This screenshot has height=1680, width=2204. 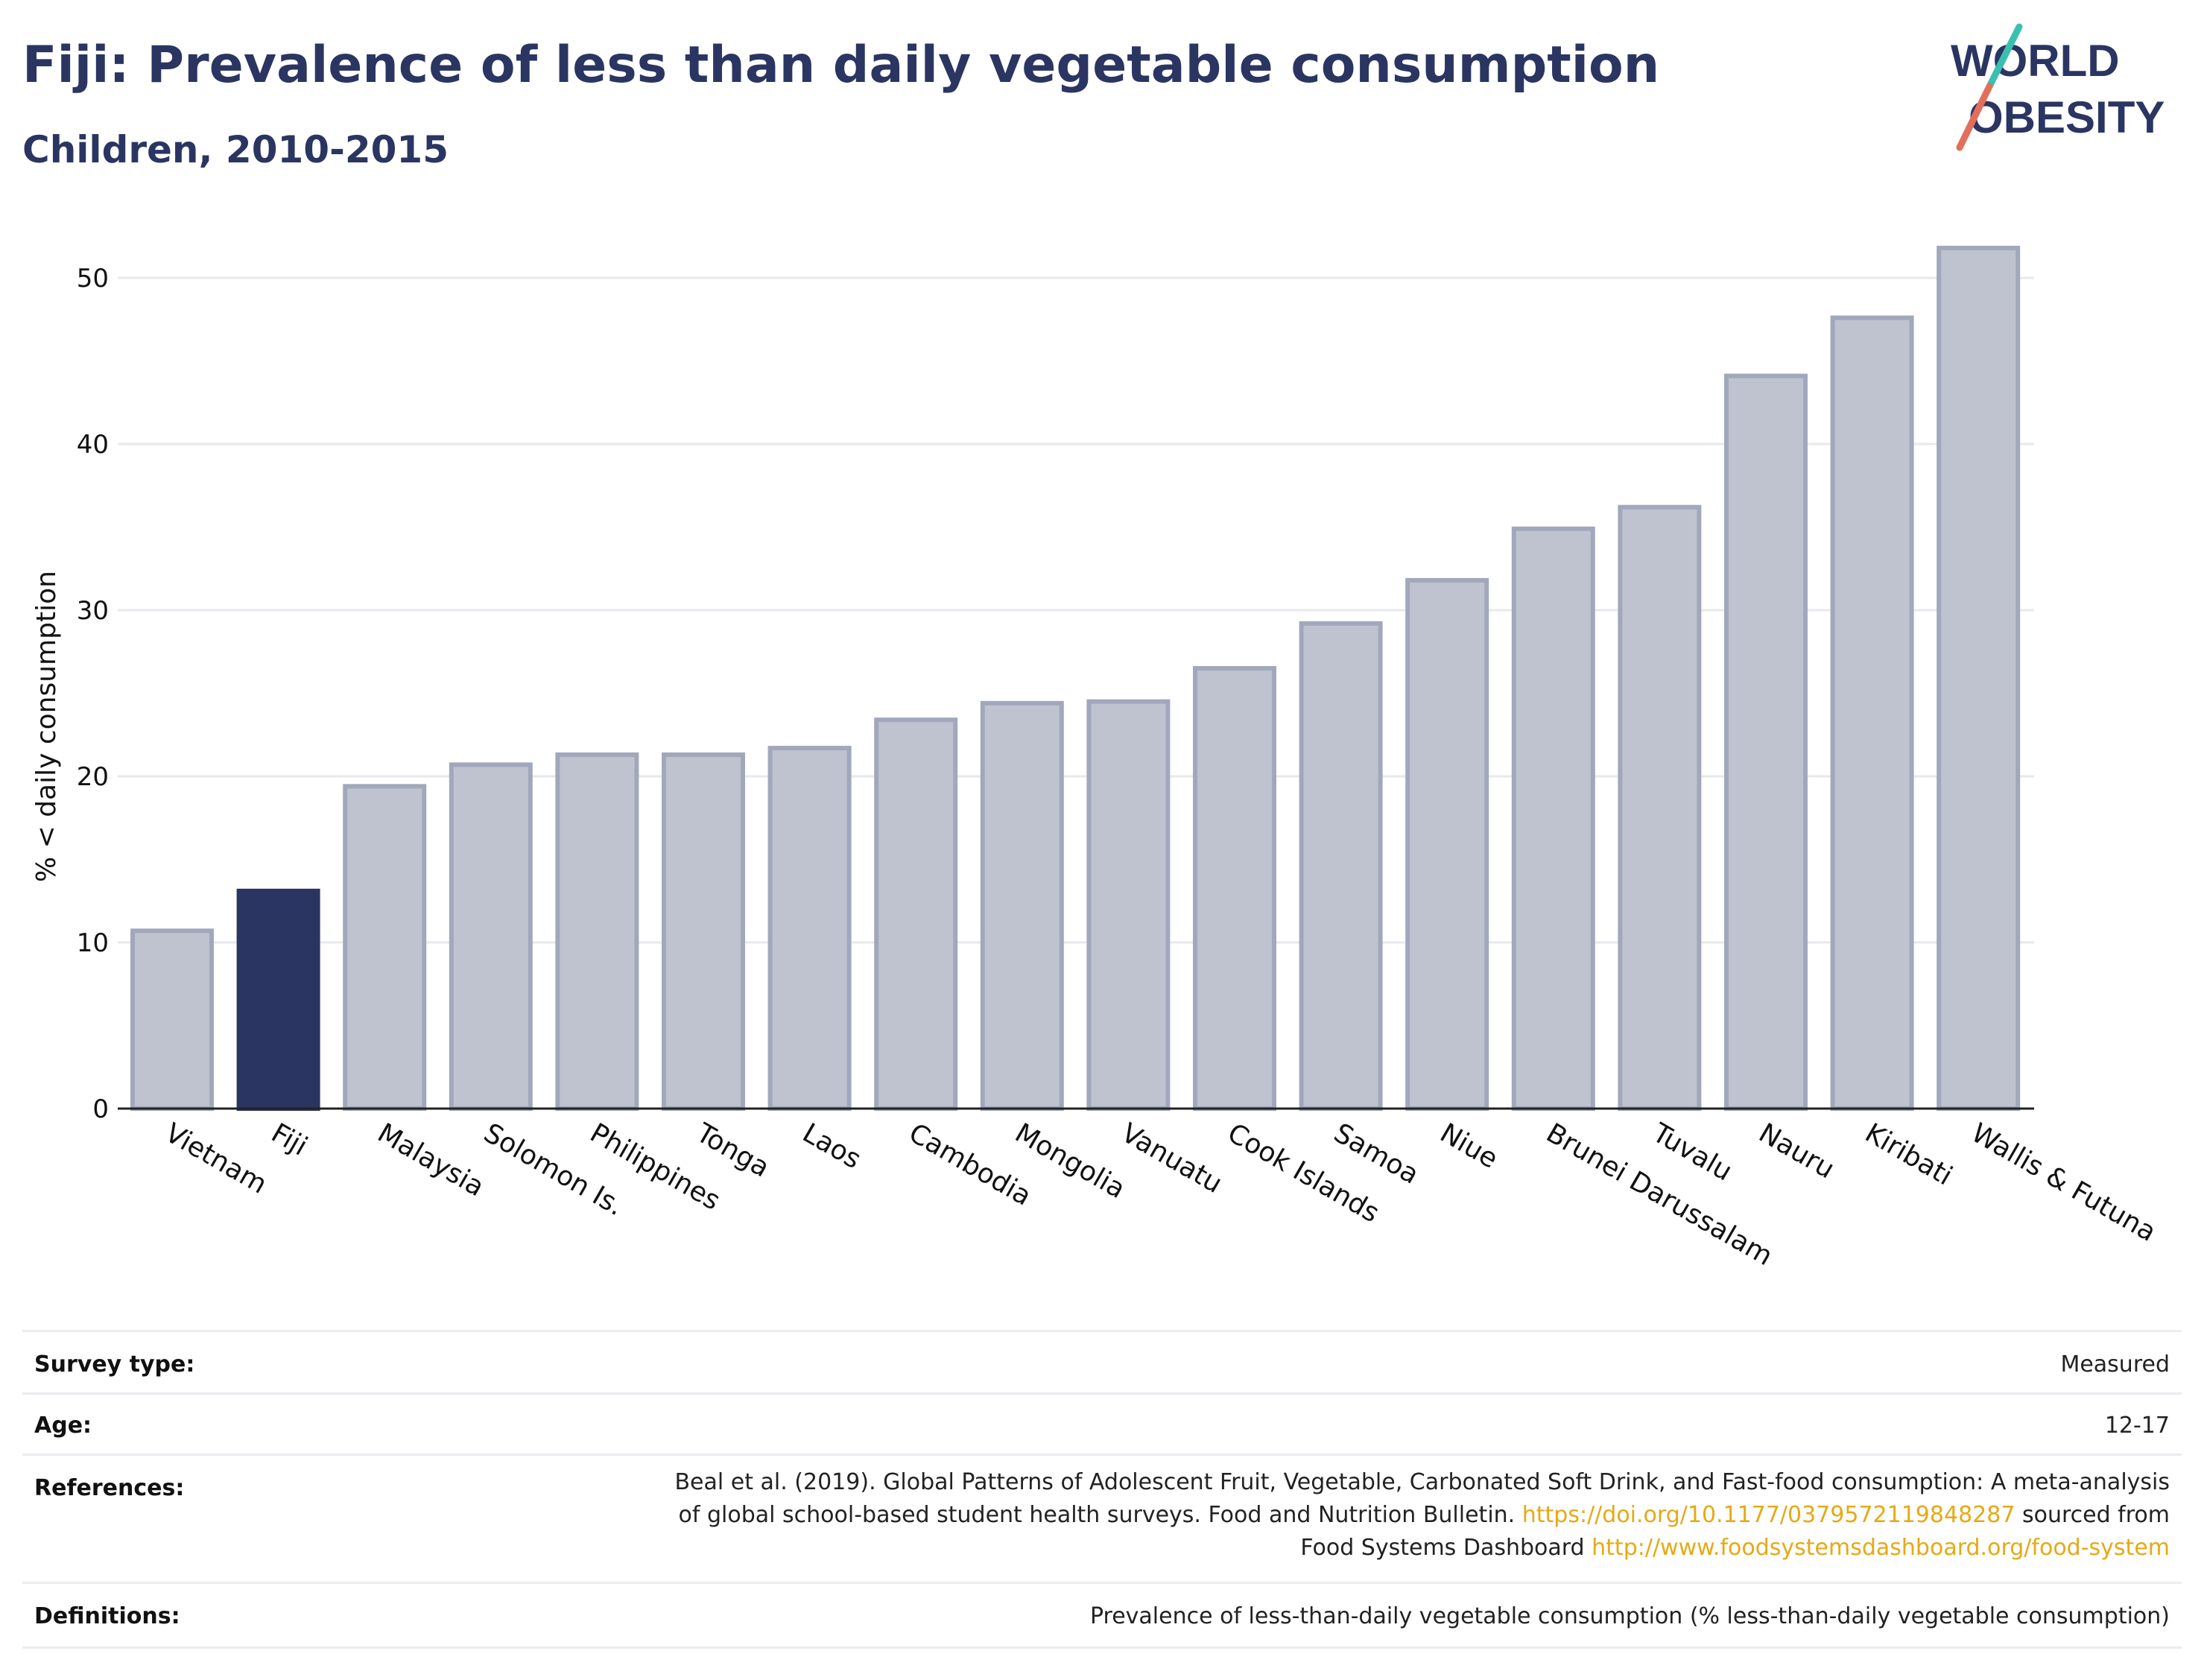 I want to click on y-tick-label: 0, so click(x=100, y=1109).